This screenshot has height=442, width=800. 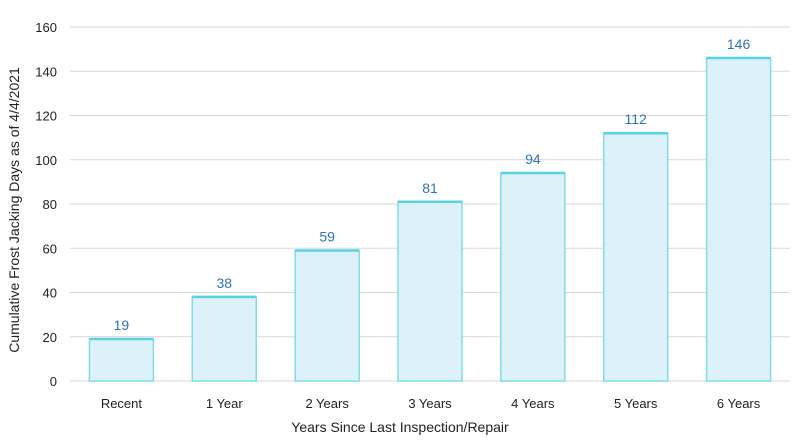 What do you see at coordinates (327, 236) in the screenshot?
I see `data-label: 59` at bounding box center [327, 236].